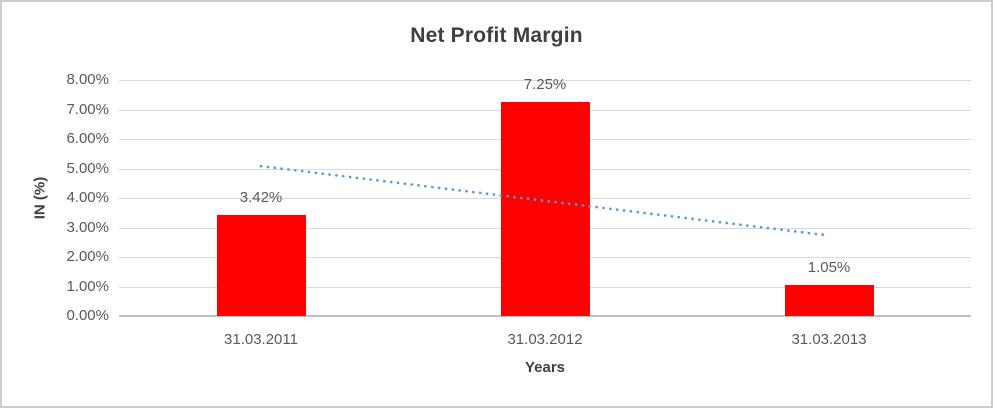 The height and width of the screenshot is (408, 993). Describe the element at coordinates (545, 339) in the screenshot. I see `x-tick-label: 31.03.2012` at that location.